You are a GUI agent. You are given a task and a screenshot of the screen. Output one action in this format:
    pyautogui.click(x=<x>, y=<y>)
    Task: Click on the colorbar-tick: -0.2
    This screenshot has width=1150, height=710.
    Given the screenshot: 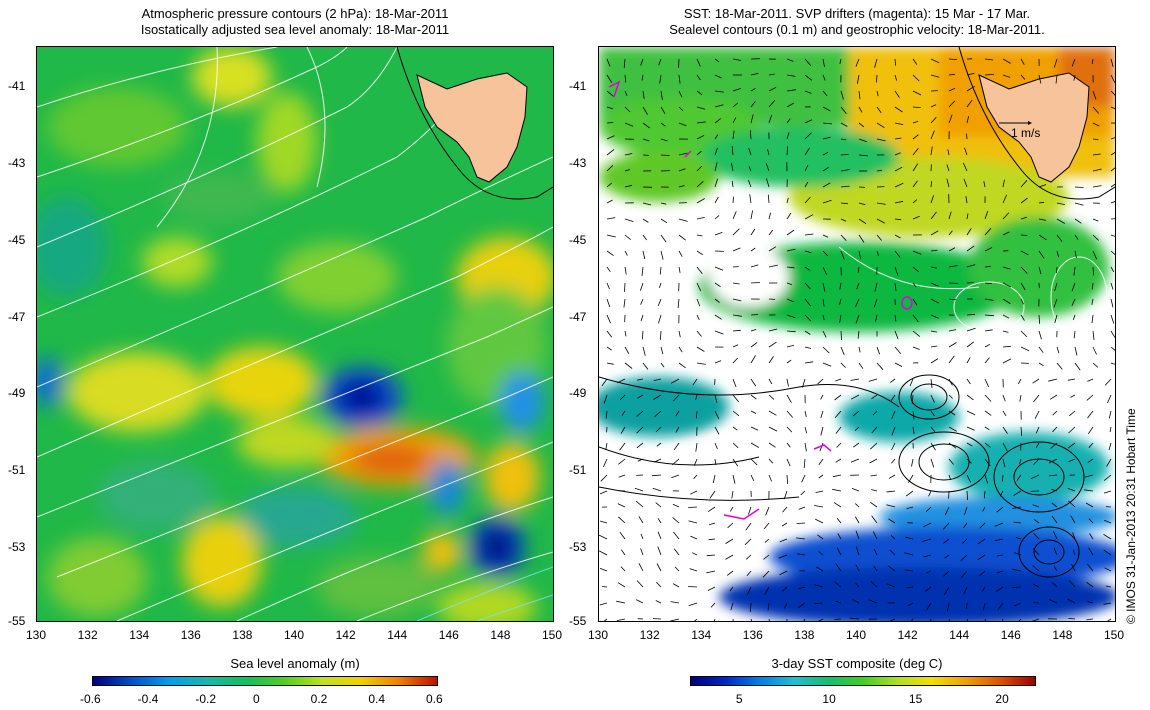 What is the action you would take?
    pyautogui.click(x=206, y=699)
    